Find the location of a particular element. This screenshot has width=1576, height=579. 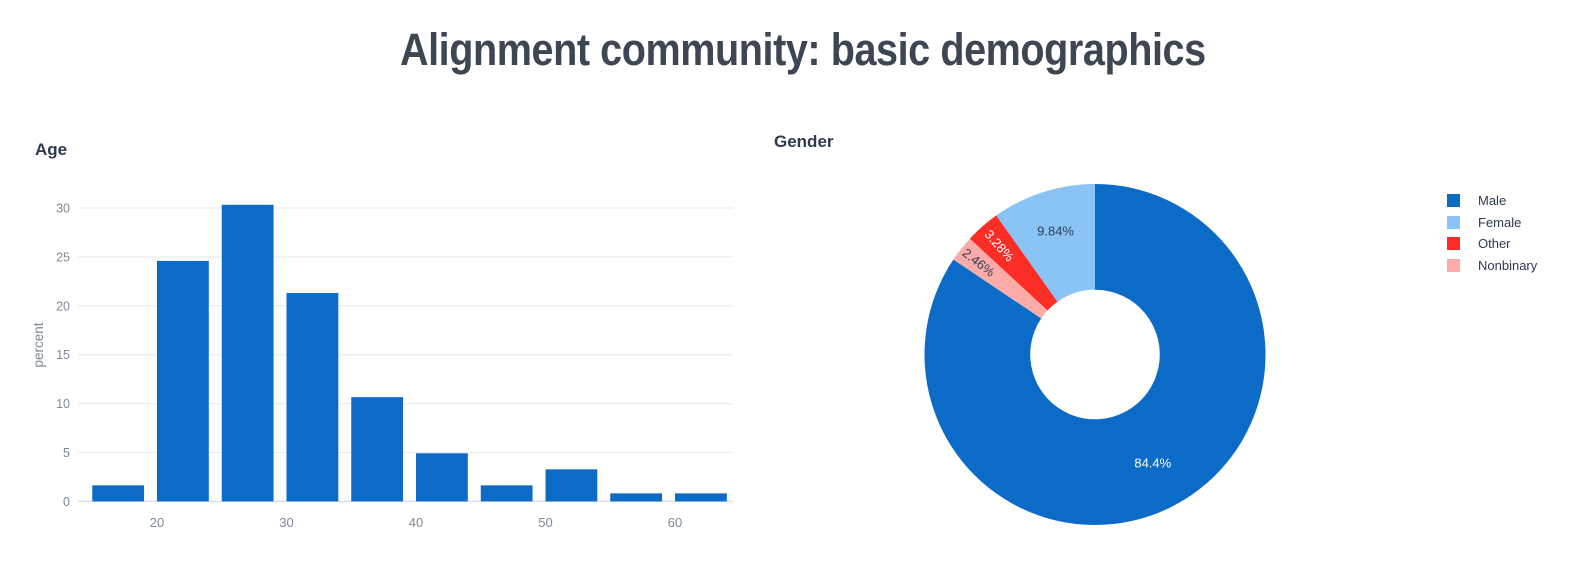

y-tick-label: 0 is located at coordinates (66, 502).